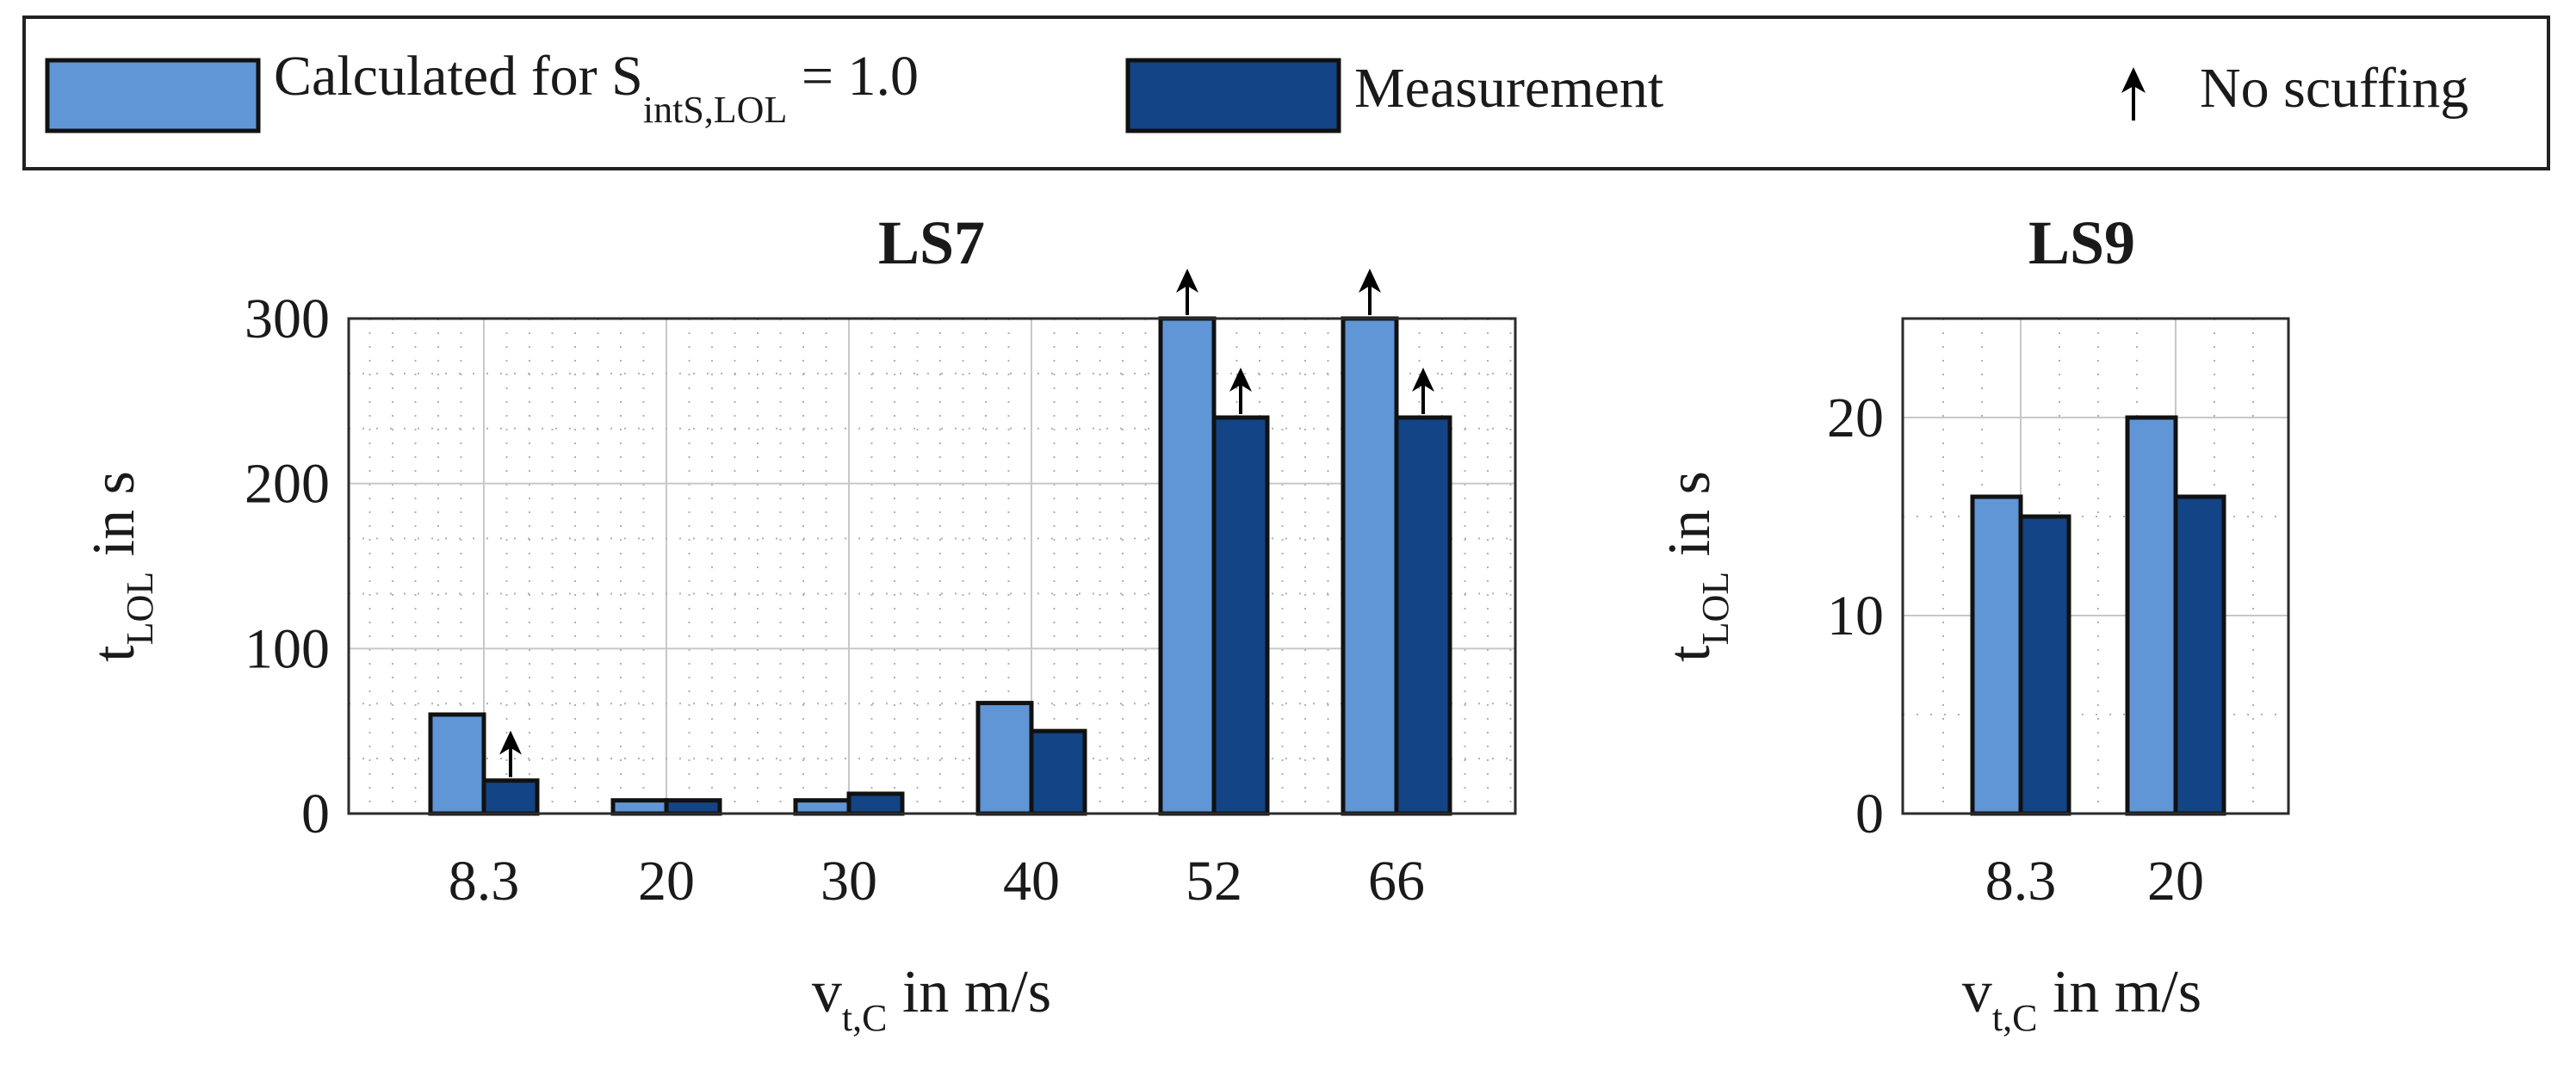 Image resolution: width=2576 pixels, height=1077 pixels. What do you see at coordinates (287, 319) in the screenshot?
I see `y-tick-label: 300` at bounding box center [287, 319].